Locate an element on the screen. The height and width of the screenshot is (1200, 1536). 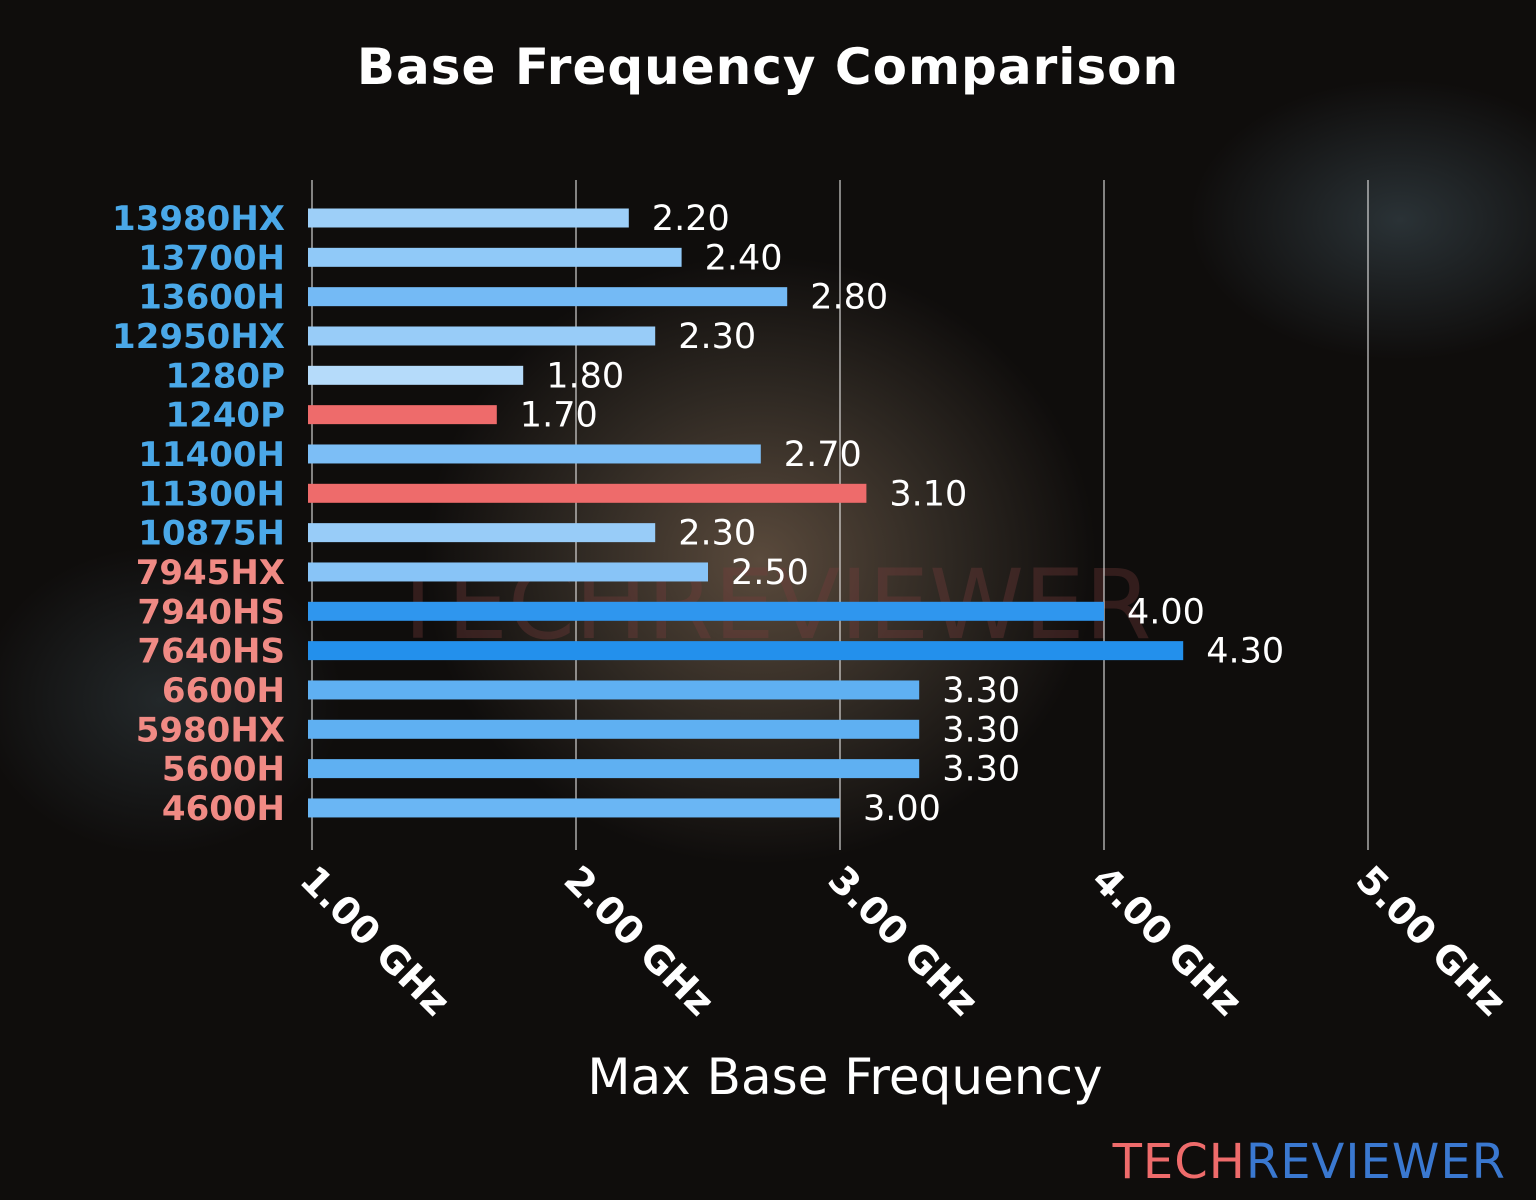
y-tick-label: 7940HS is located at coordinates (211, 612).